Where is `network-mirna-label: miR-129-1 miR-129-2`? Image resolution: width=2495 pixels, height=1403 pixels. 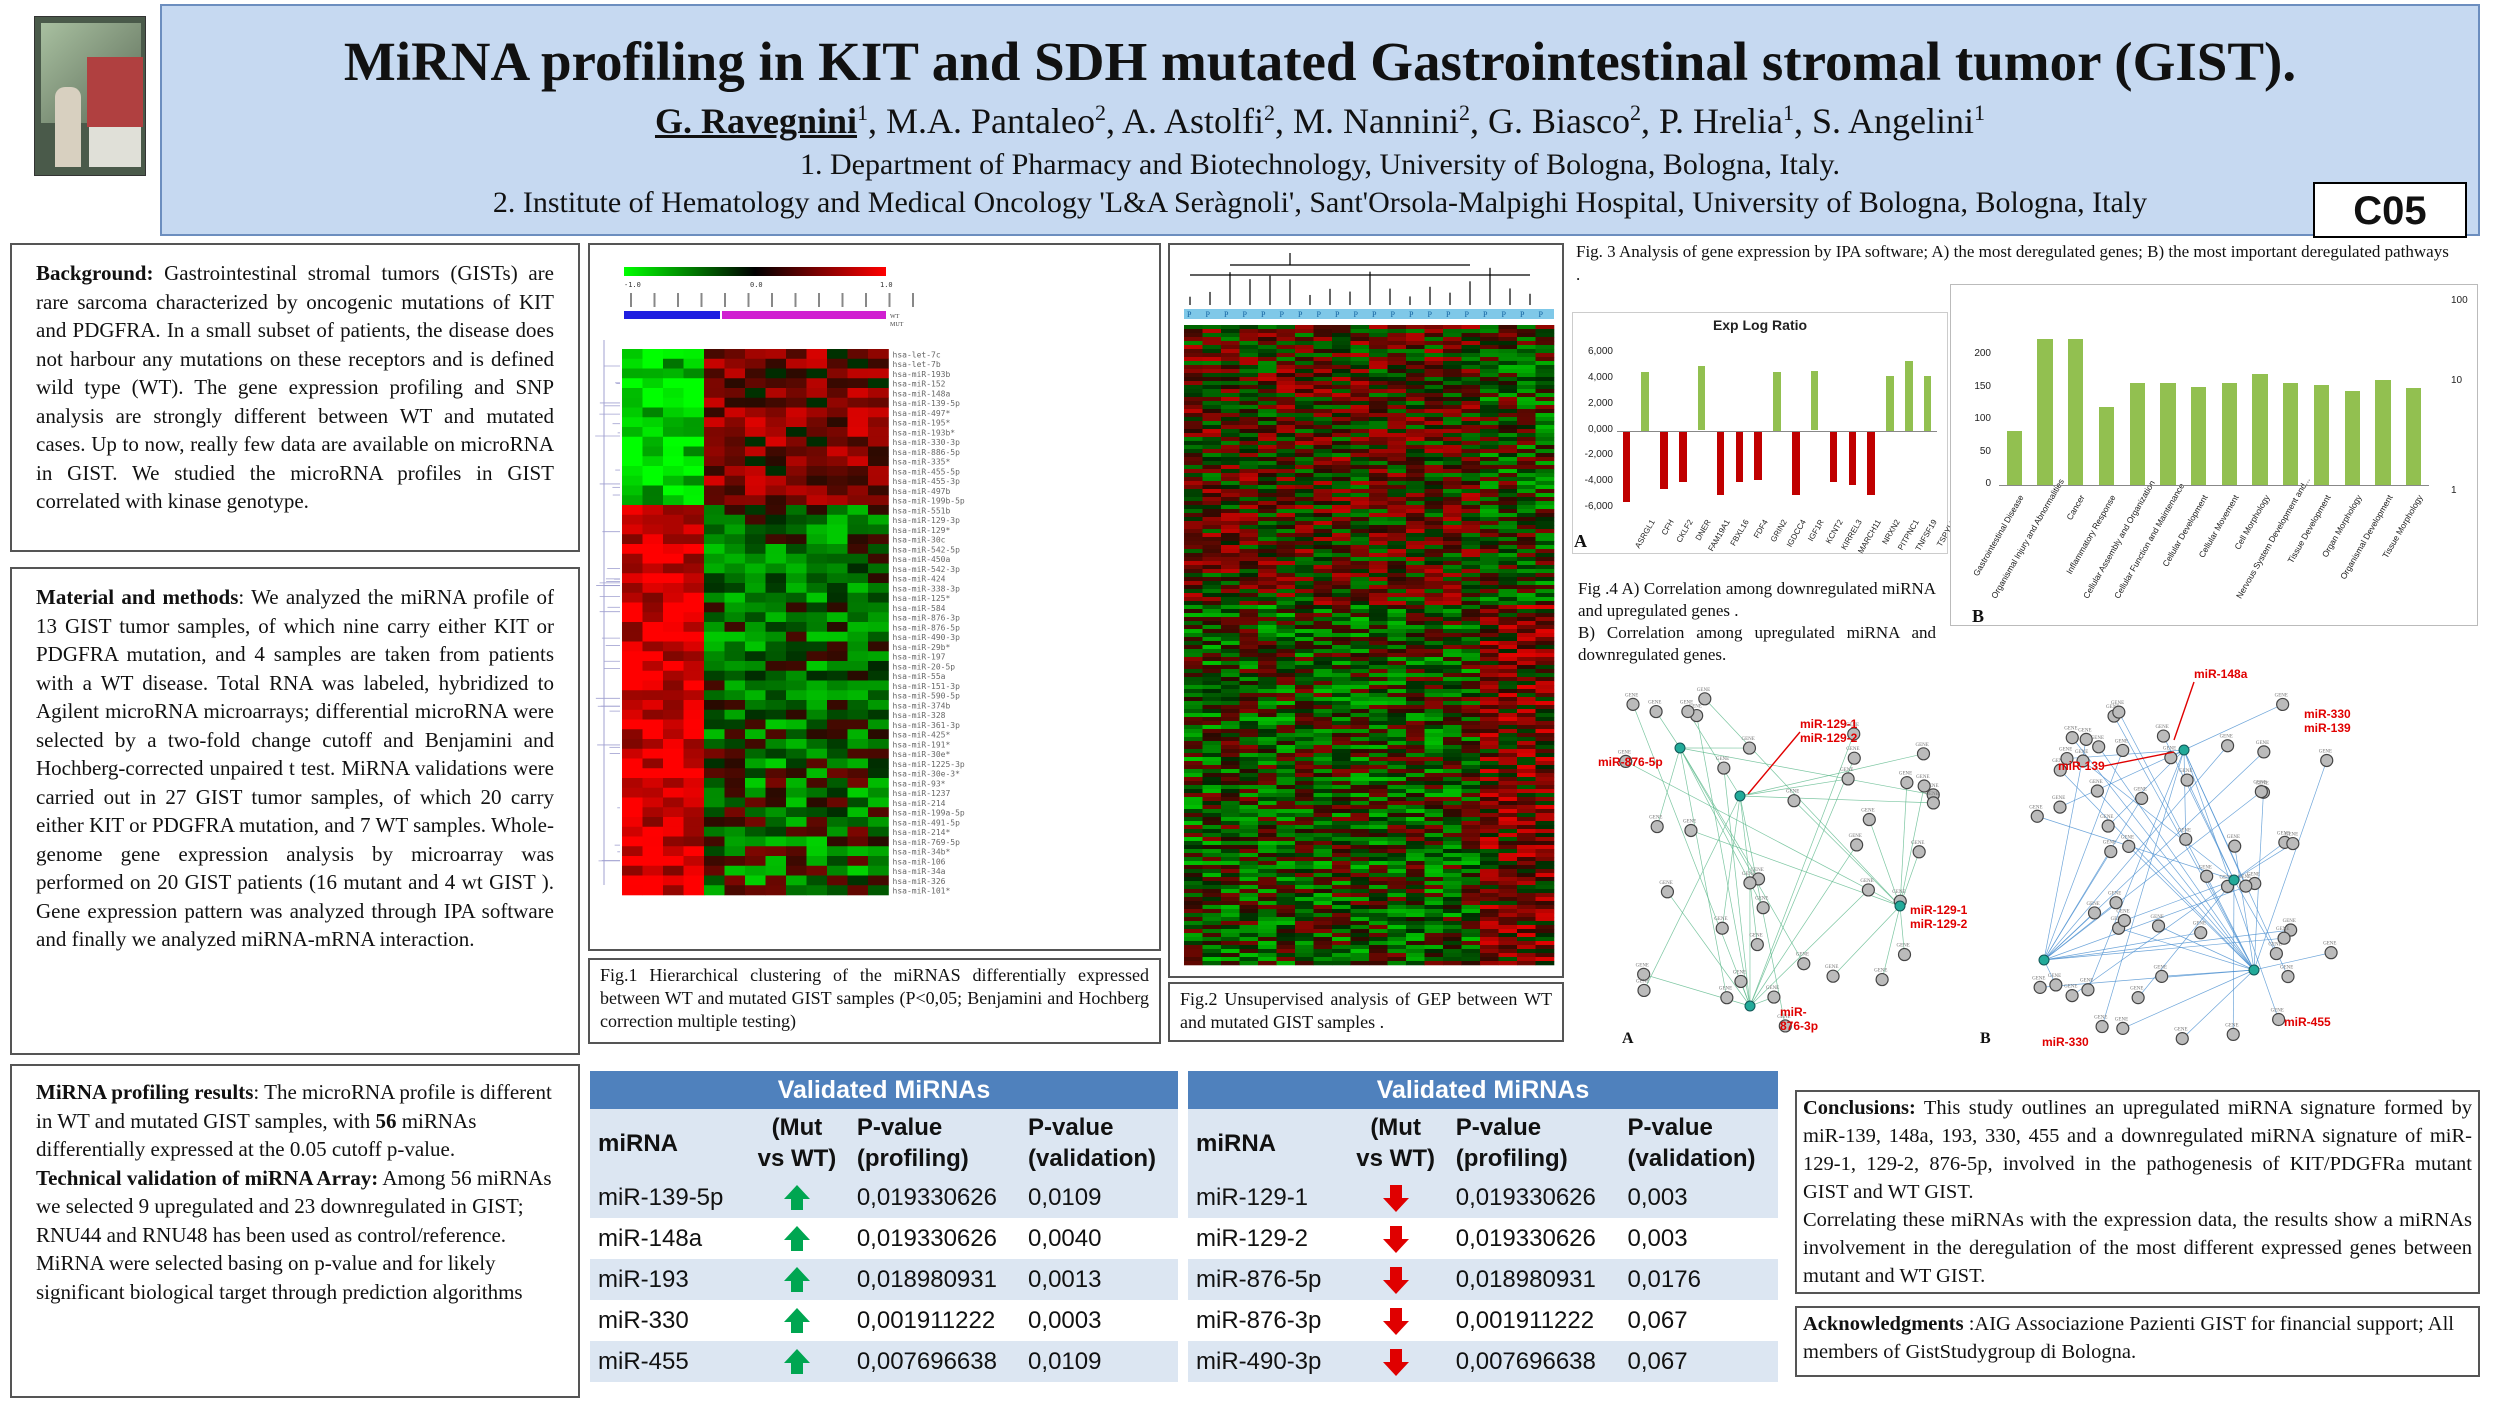 network-mirna-label: miR-129-1 miR-129-2 is located at coordinates (1939, 917).